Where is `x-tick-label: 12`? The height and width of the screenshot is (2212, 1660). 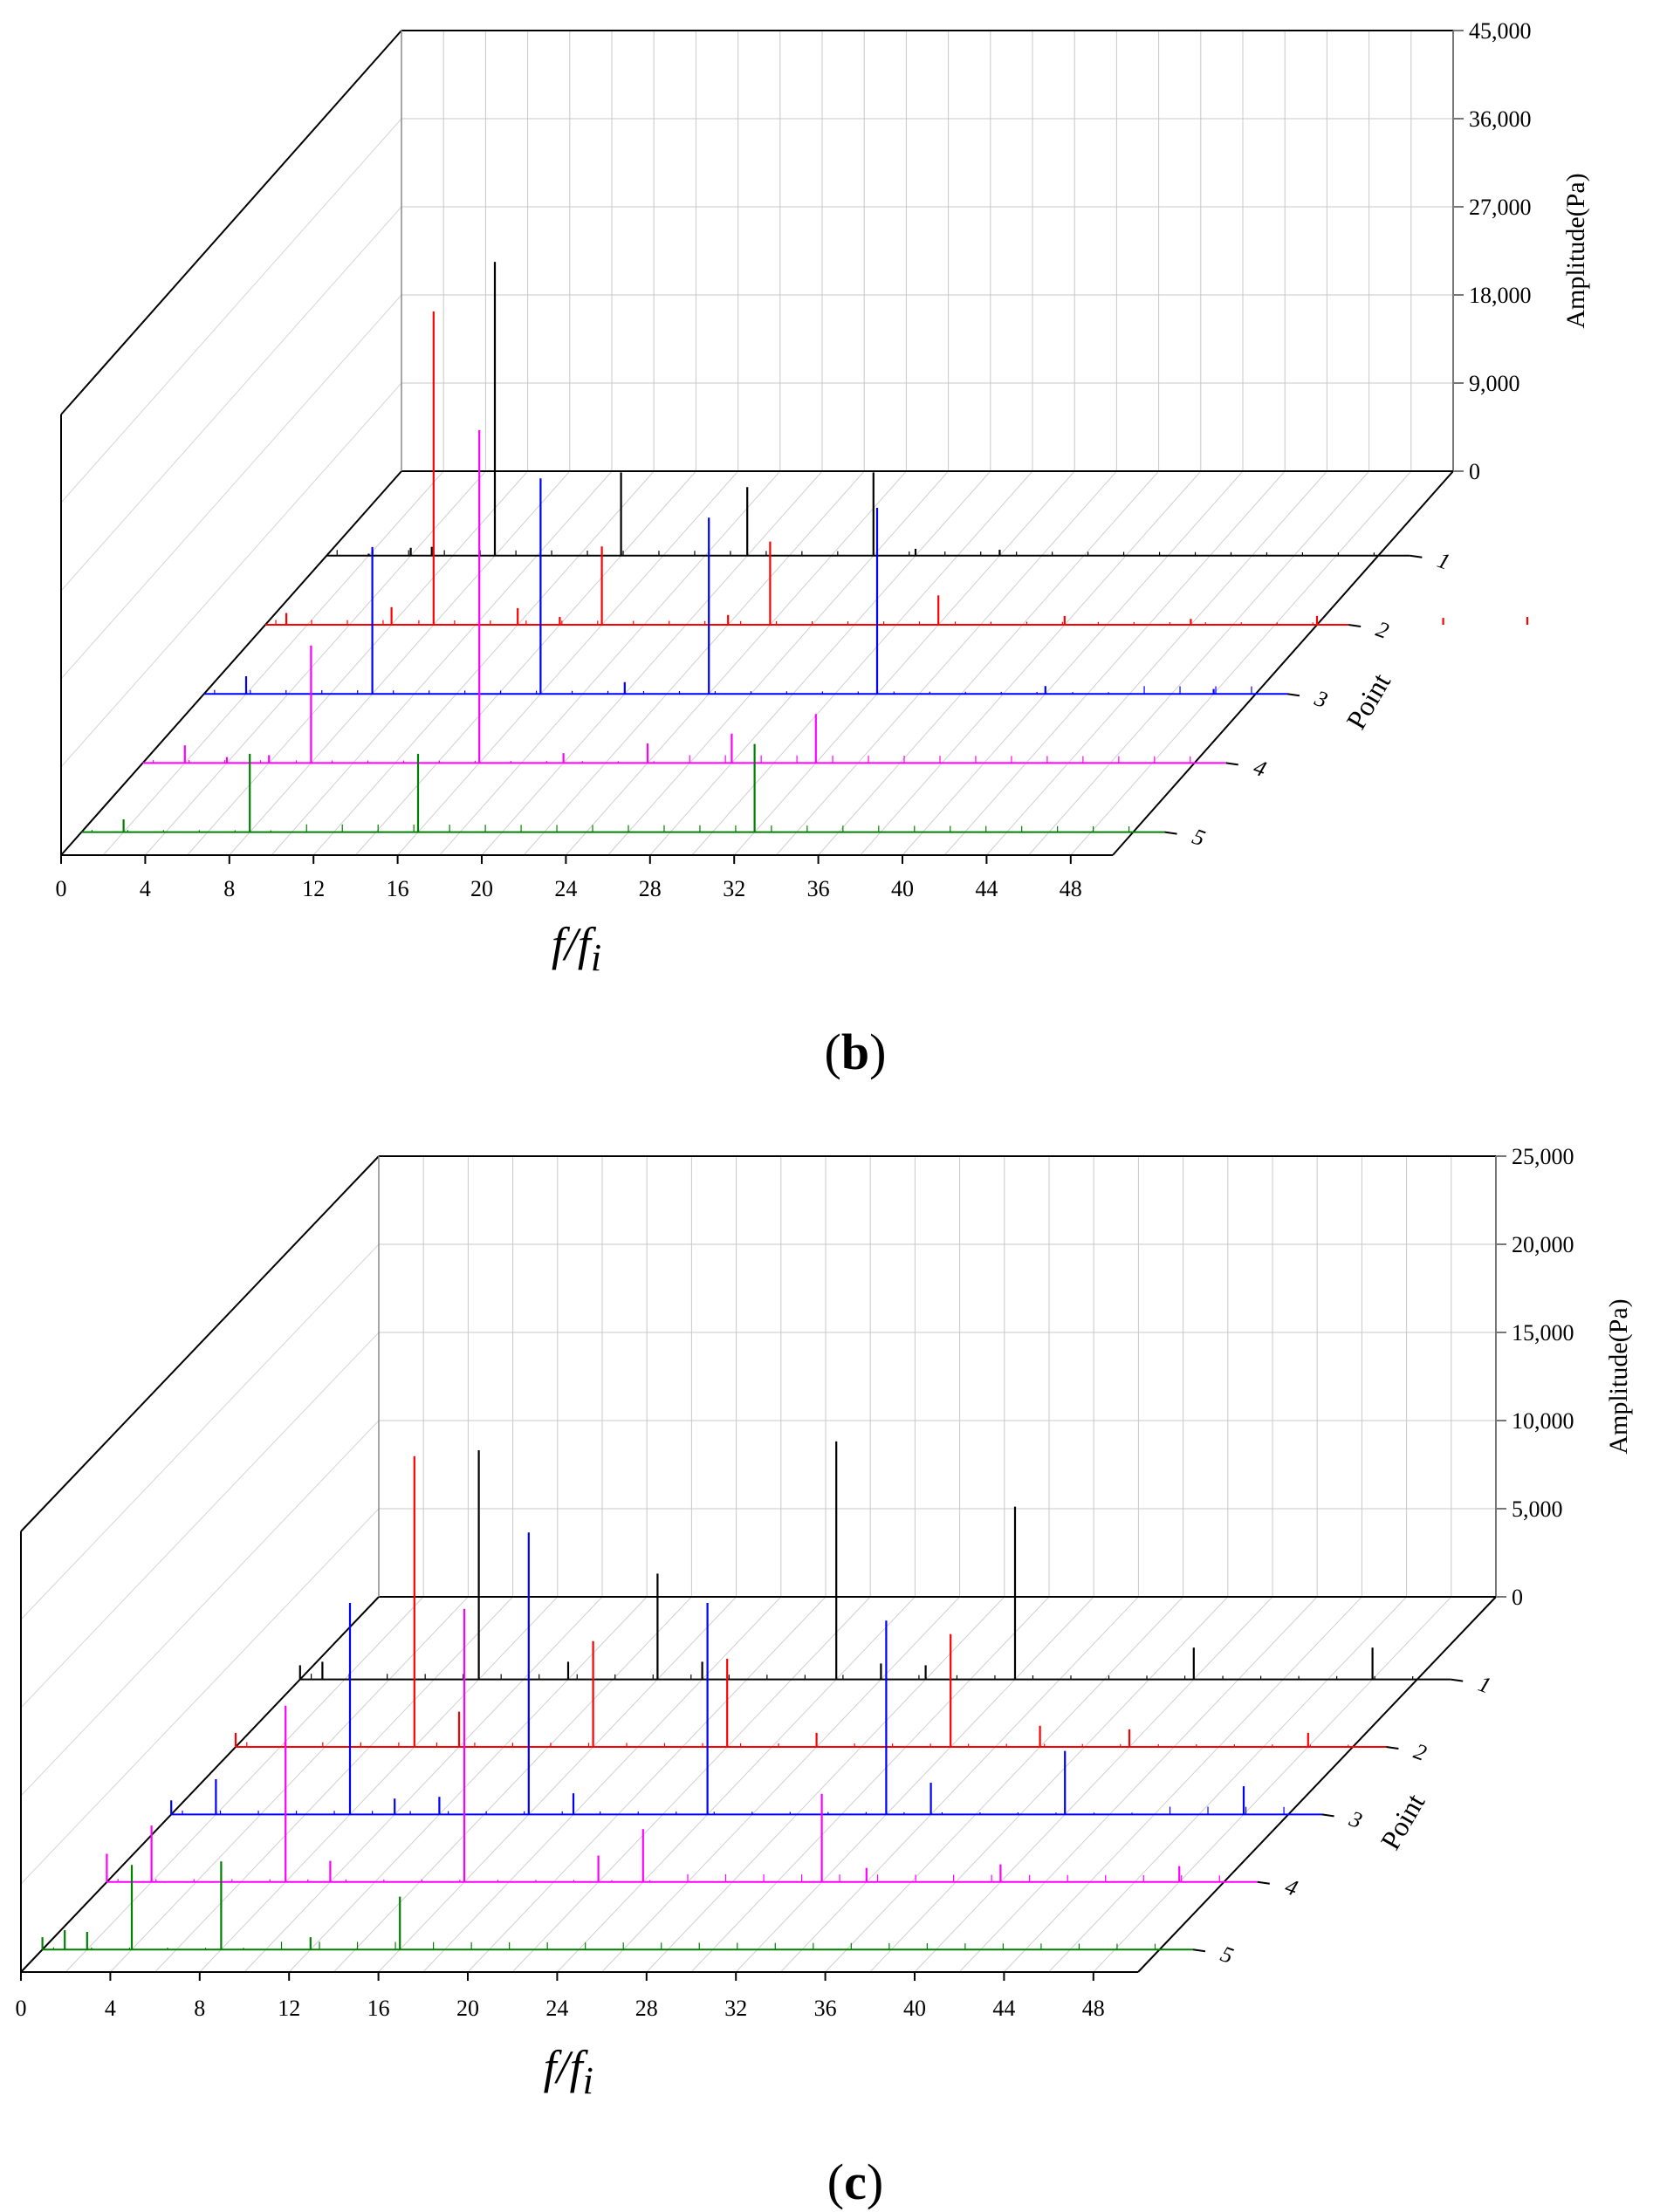 x-tick-label: 12 is located at coordinates (289, 2008).